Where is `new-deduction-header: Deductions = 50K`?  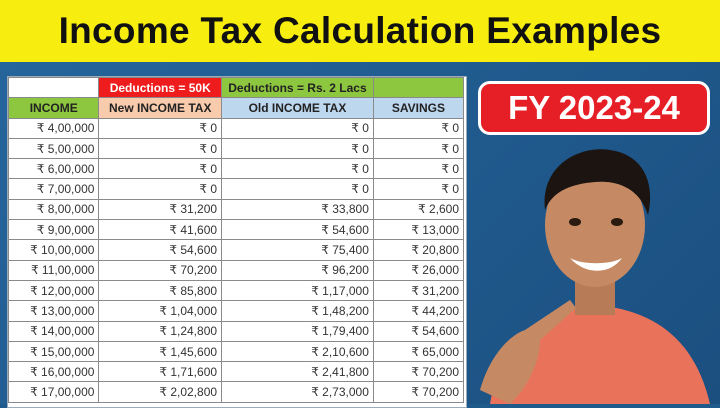 new-deduction-header: Deductions = 50K is located at coordinates (160, 87).